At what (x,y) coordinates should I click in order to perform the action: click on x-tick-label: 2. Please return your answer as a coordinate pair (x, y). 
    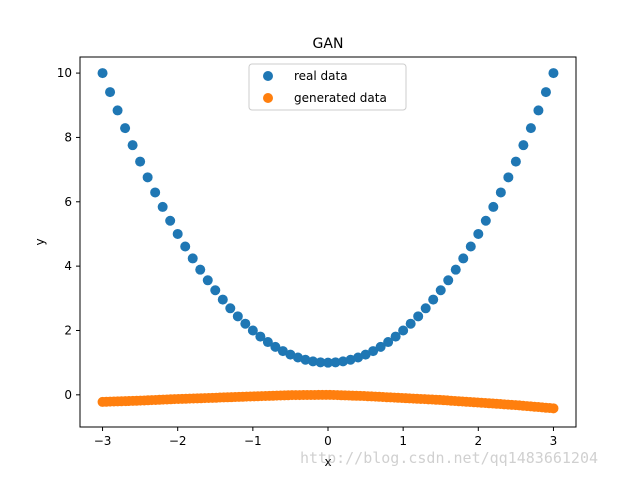
    Looking at the image, I should click on (478, 441).